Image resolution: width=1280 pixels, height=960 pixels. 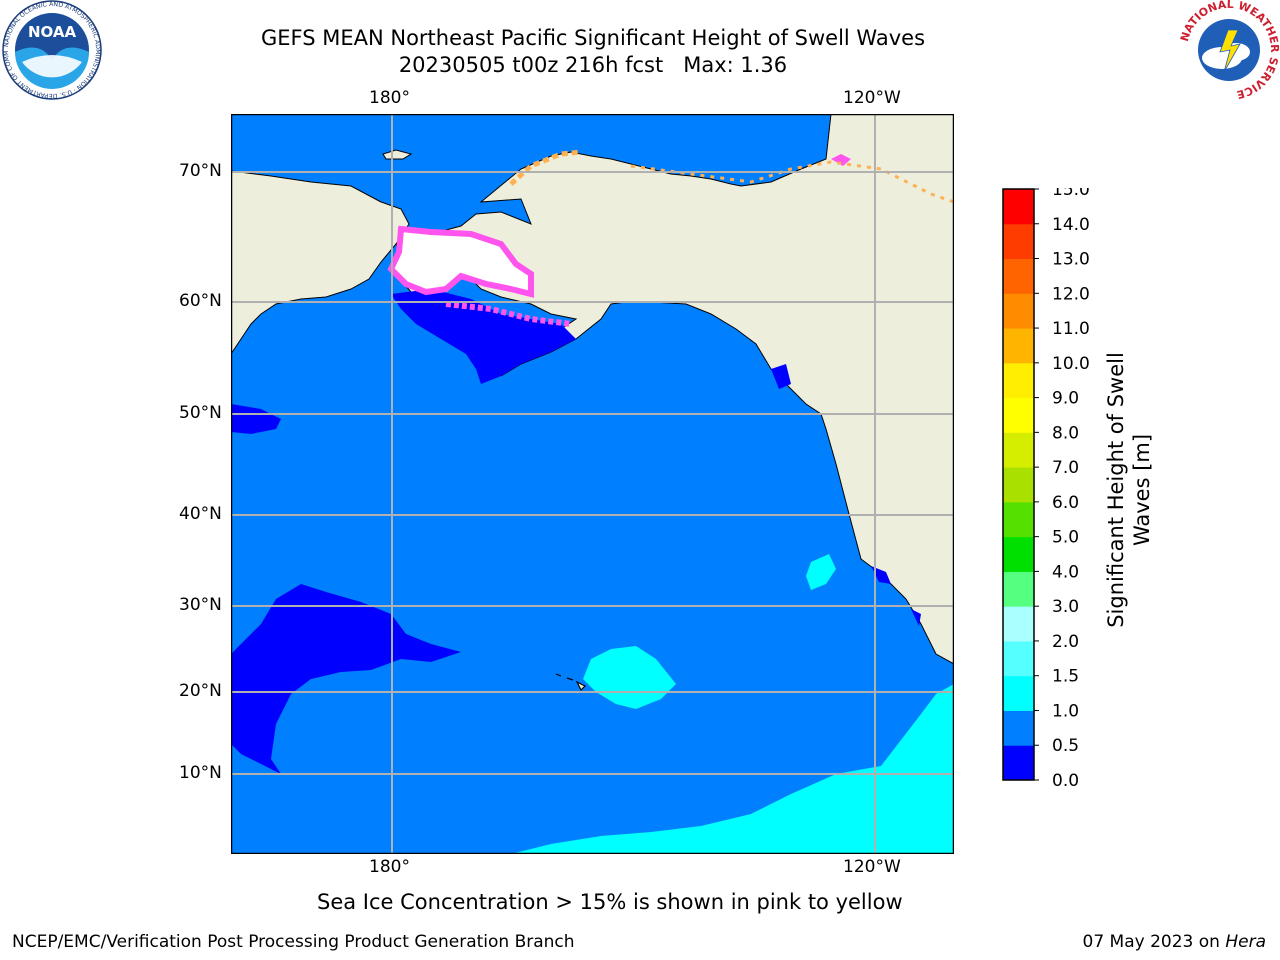 I want to click on mid-swell-region-hawaii, so click(x=629, y=677).